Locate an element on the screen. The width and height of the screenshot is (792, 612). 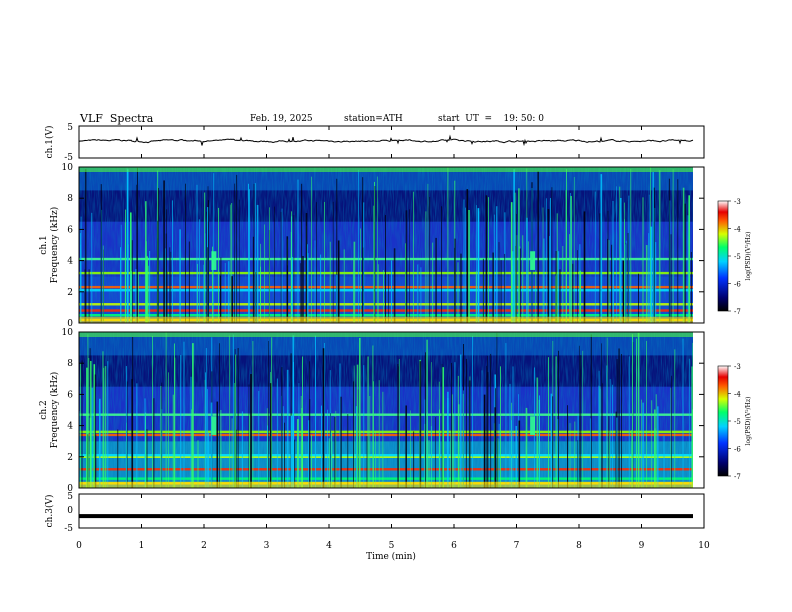
colorbar-tick-label: -4 is located at coordinates (737, 230).